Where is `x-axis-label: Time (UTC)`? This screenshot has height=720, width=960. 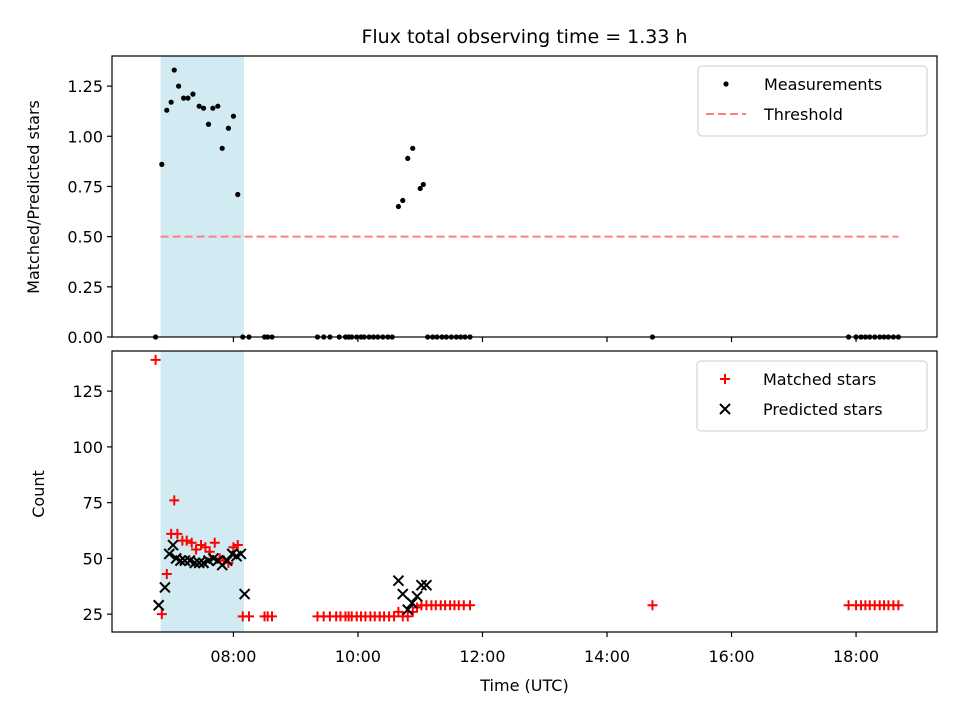
x-axis-label: Time (UTC) is located at coordinates (523, 685).